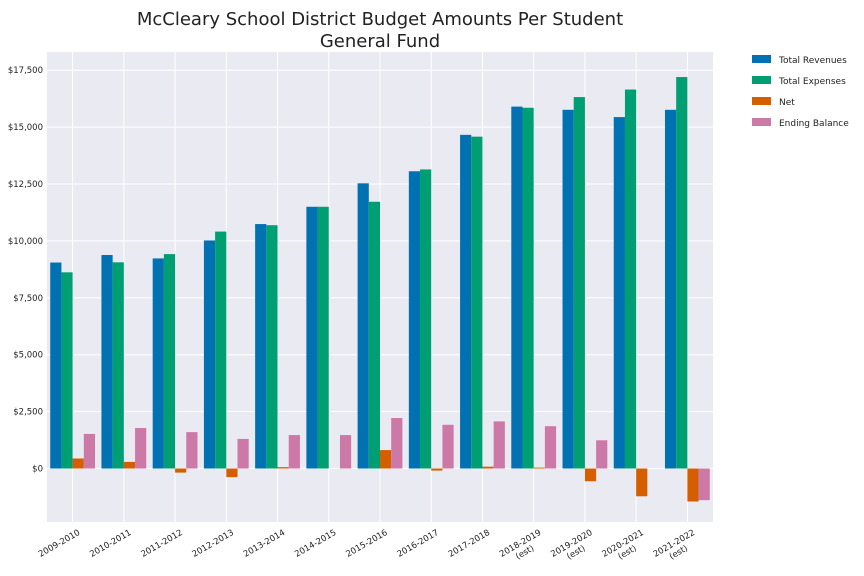  Describe the element at coordinates (814, 124) in the screenshot. I see `legend-label: Ending Balance` at that location.